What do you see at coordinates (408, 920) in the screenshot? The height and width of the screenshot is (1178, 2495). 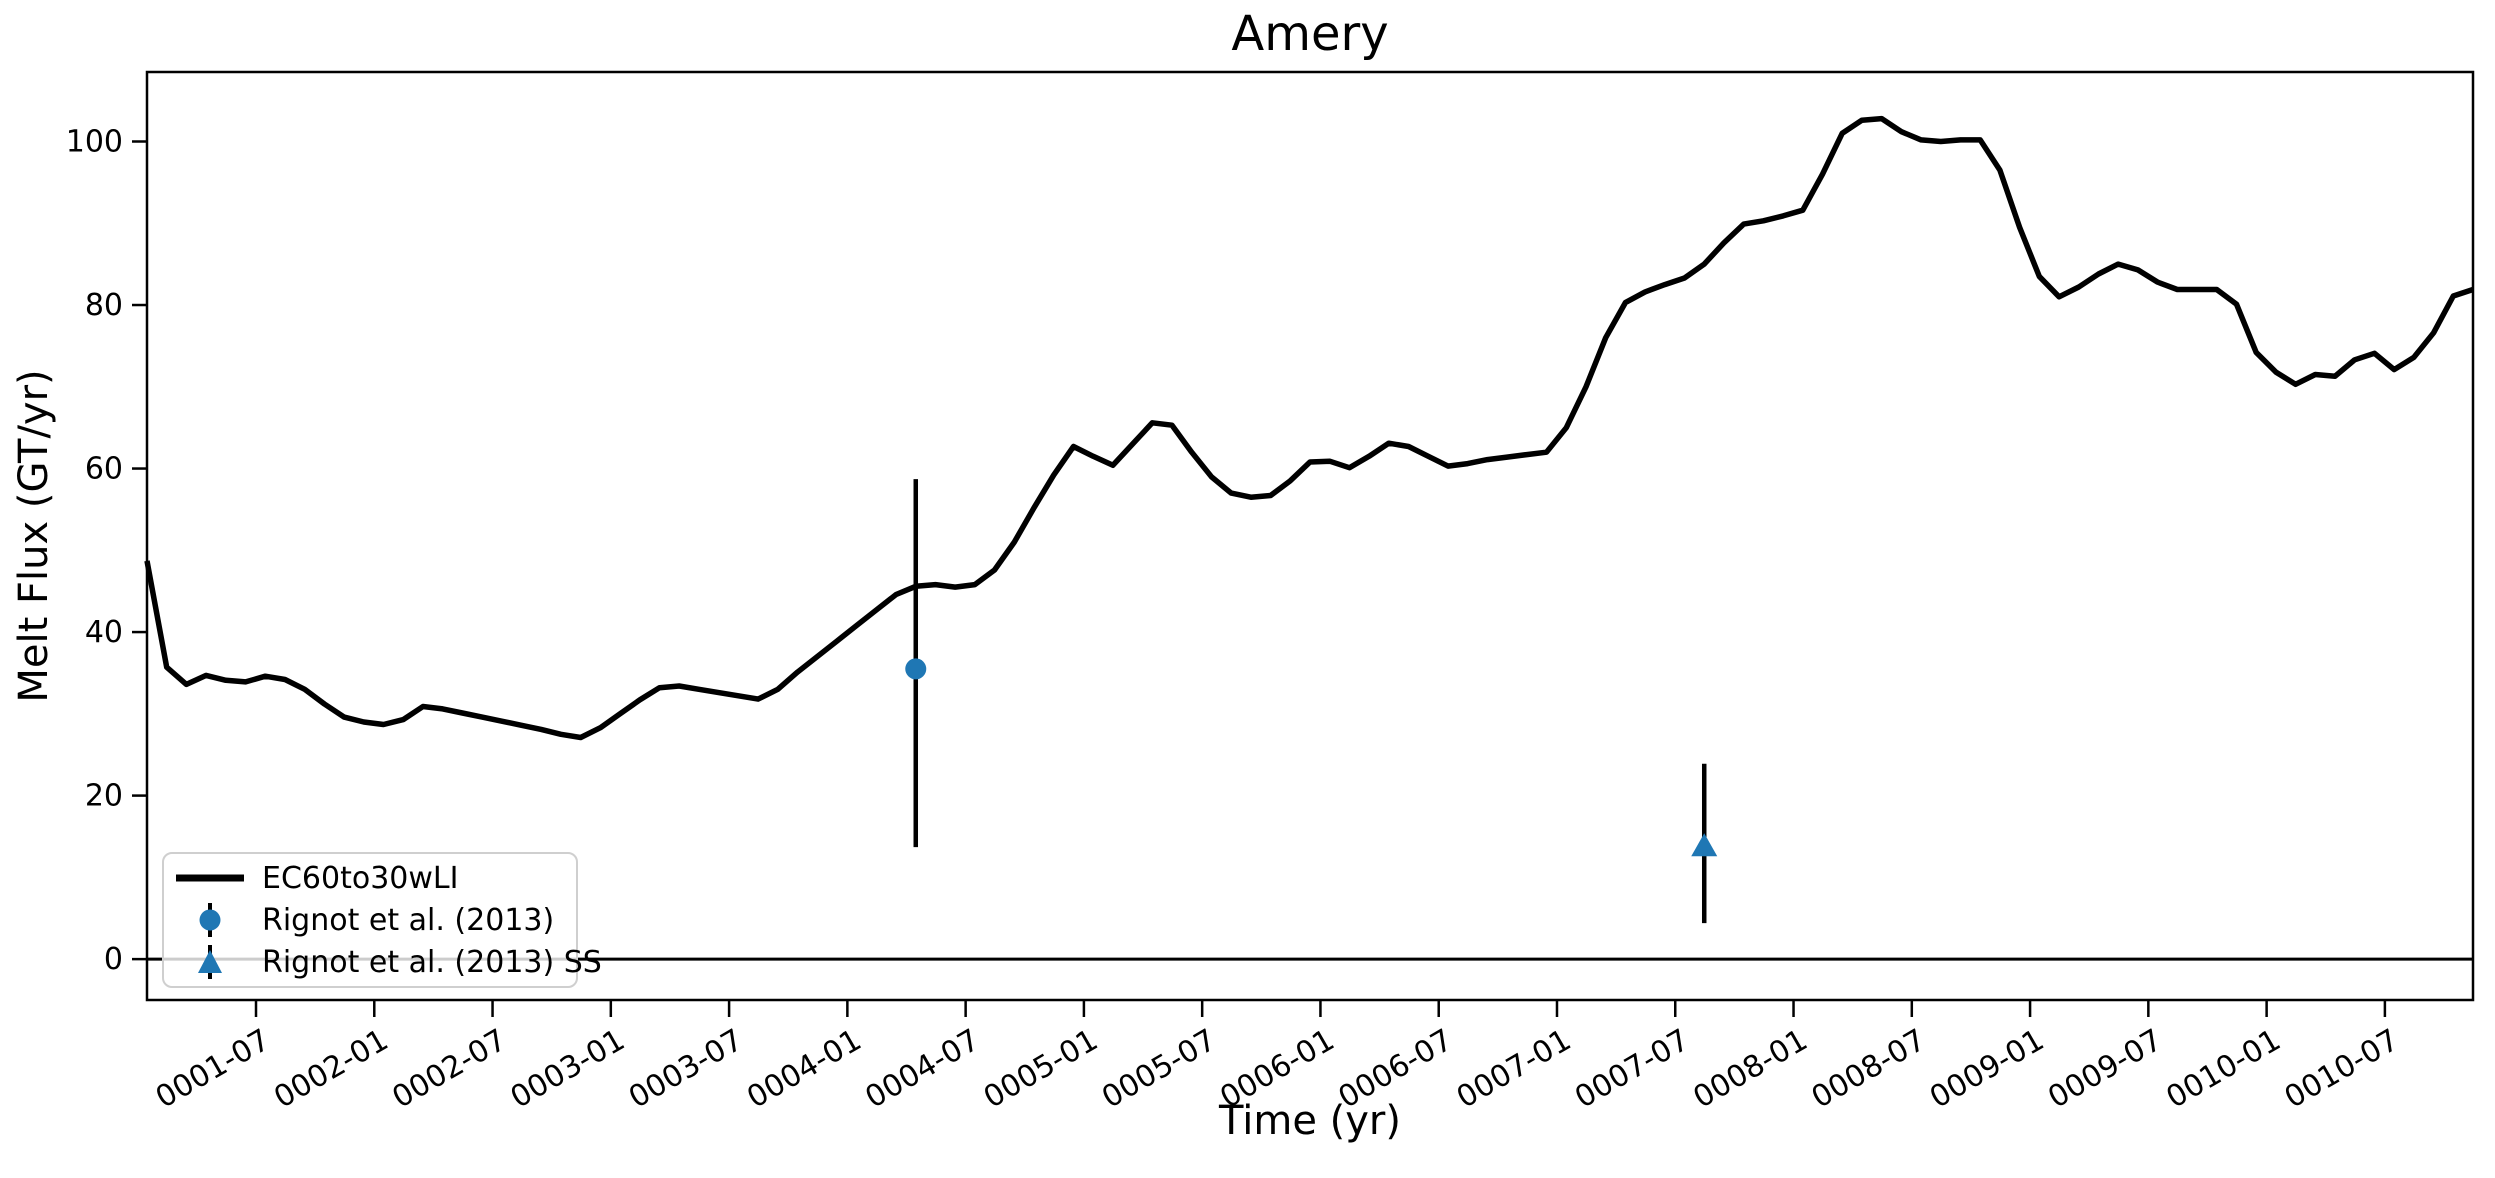 I see `legend-item-label: Rignot et al. (2013)` at bounding box center [408, 920].